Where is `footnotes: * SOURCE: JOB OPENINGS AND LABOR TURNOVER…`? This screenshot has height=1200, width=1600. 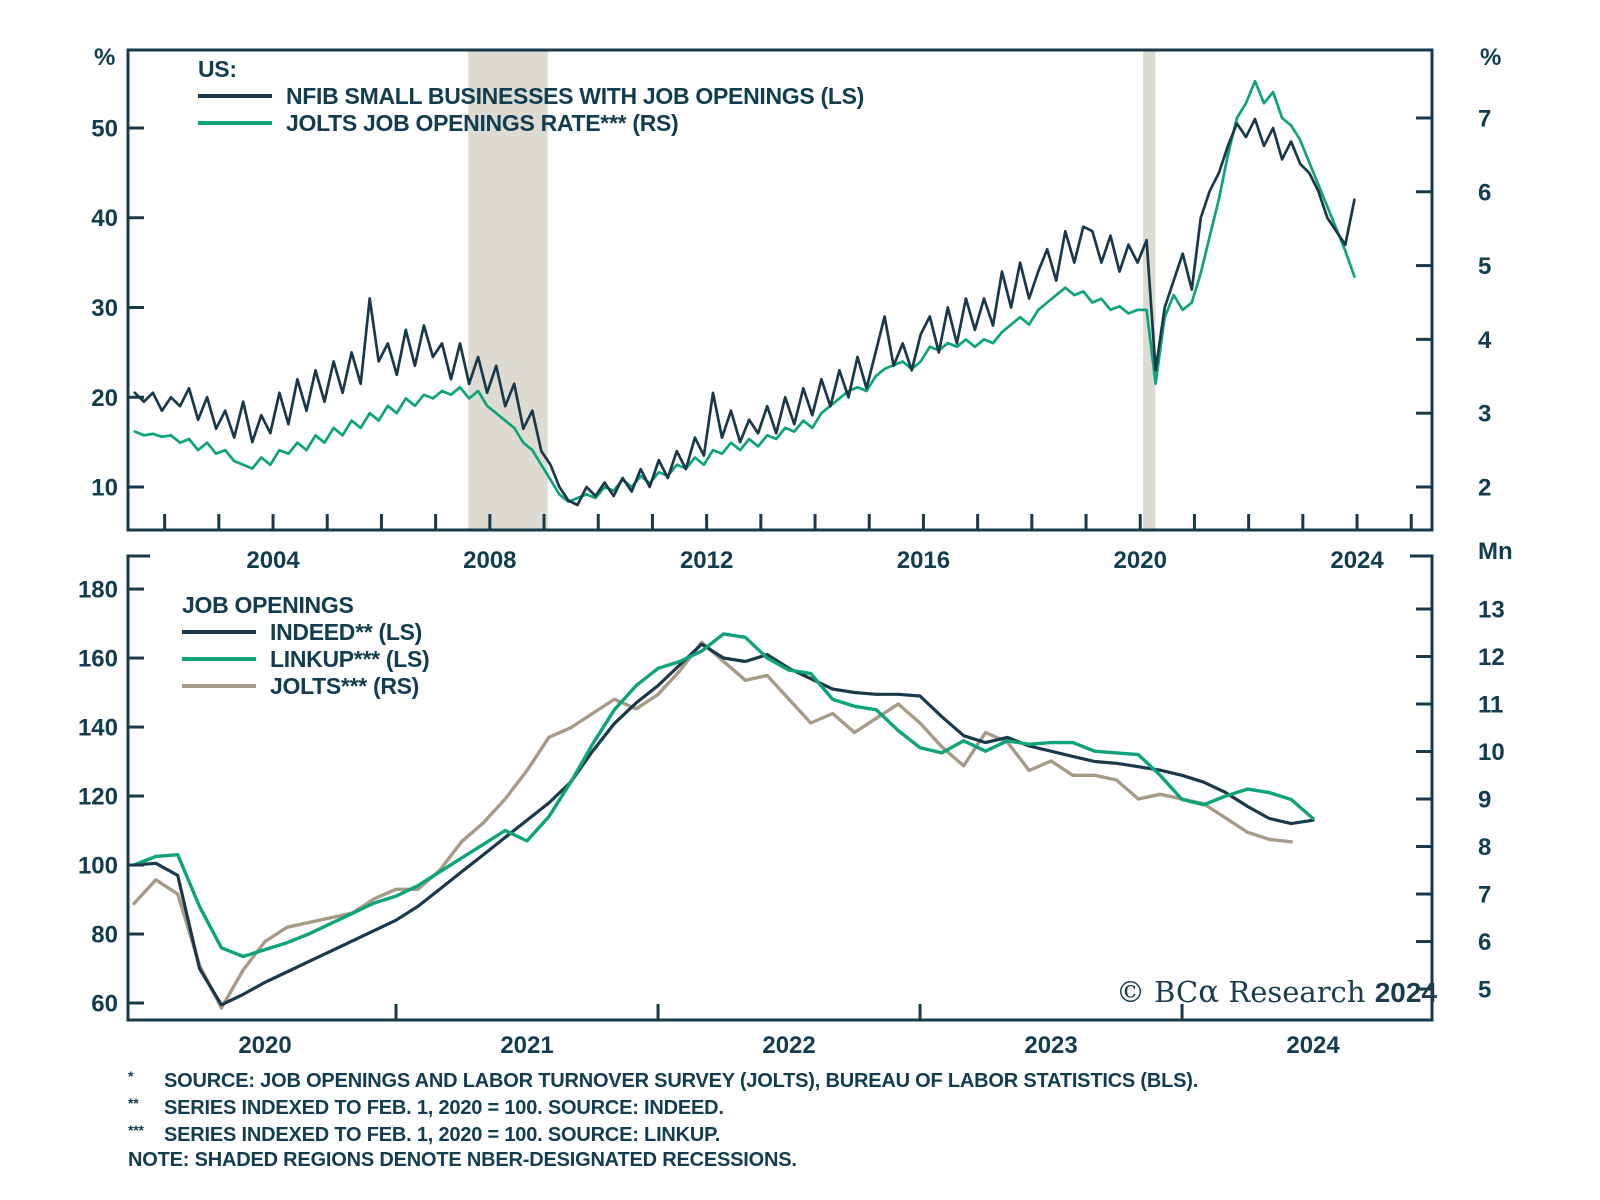
footnotes: * SOURCE: JOB OPENINGS AND LABOR TURNOVER… is located at coordinates (663, 1122).